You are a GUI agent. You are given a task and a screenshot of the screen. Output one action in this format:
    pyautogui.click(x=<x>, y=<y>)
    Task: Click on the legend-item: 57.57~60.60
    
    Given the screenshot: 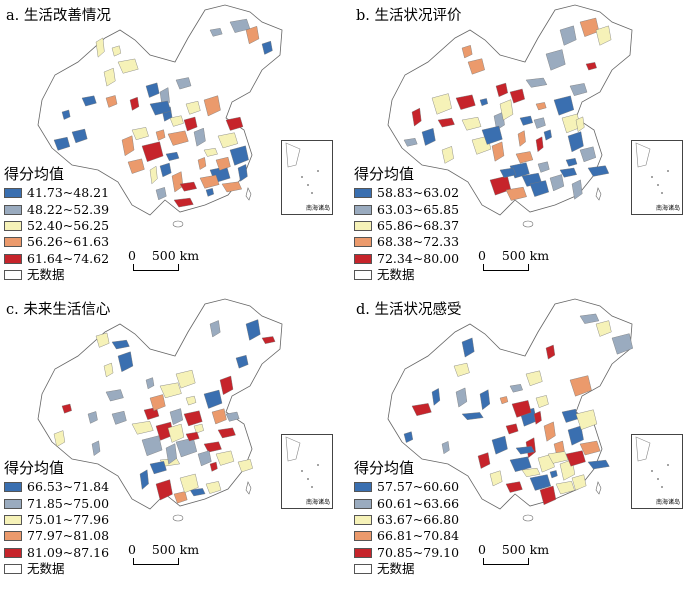 What is the action you would take?
    pyautogui.click(x=406, y=487)
    